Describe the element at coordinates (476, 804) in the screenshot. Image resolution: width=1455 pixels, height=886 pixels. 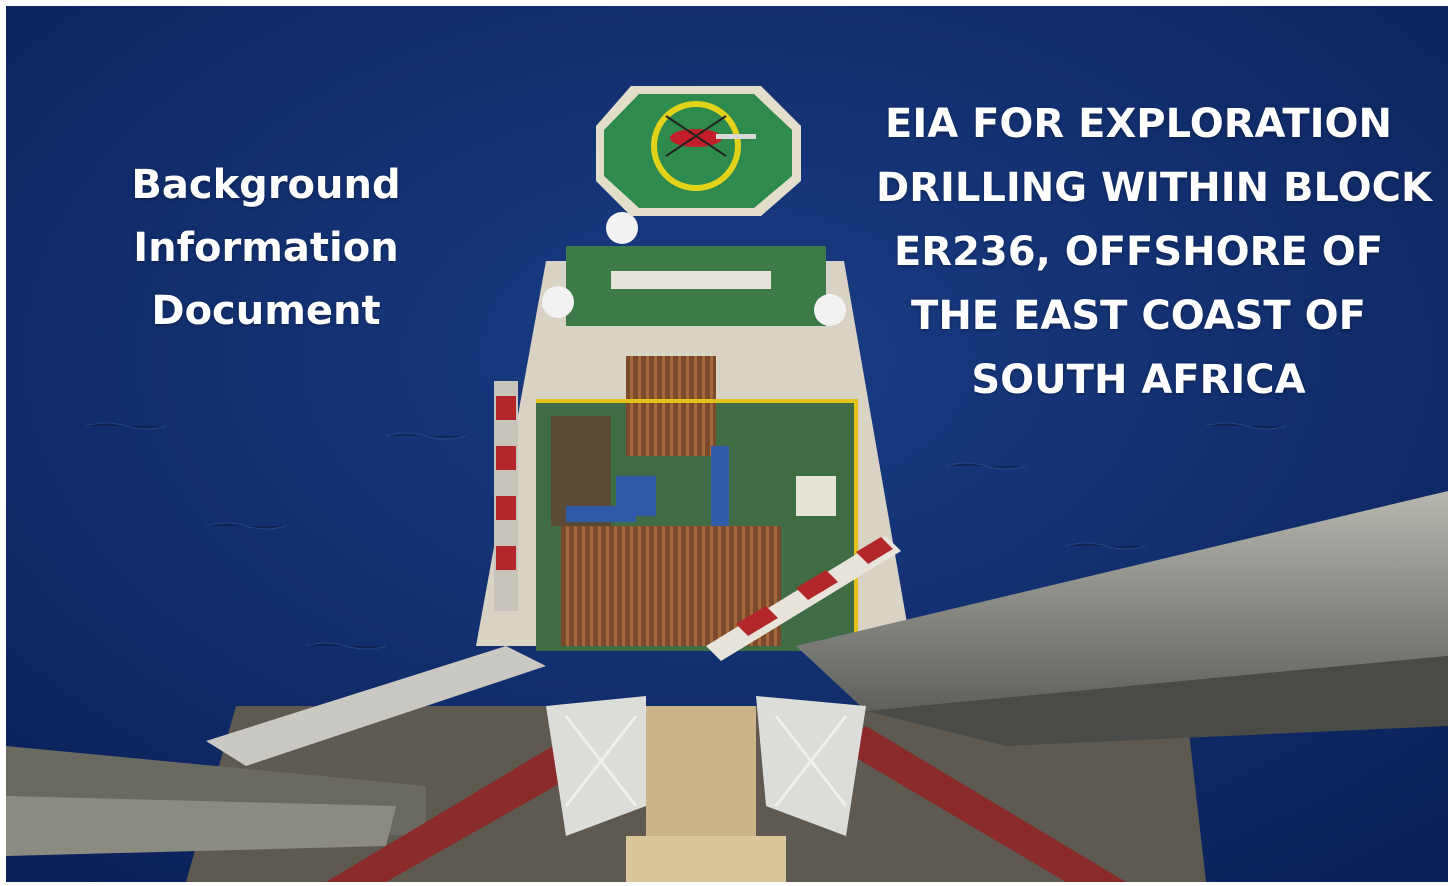
I see `derrick-beam-left` at that location.